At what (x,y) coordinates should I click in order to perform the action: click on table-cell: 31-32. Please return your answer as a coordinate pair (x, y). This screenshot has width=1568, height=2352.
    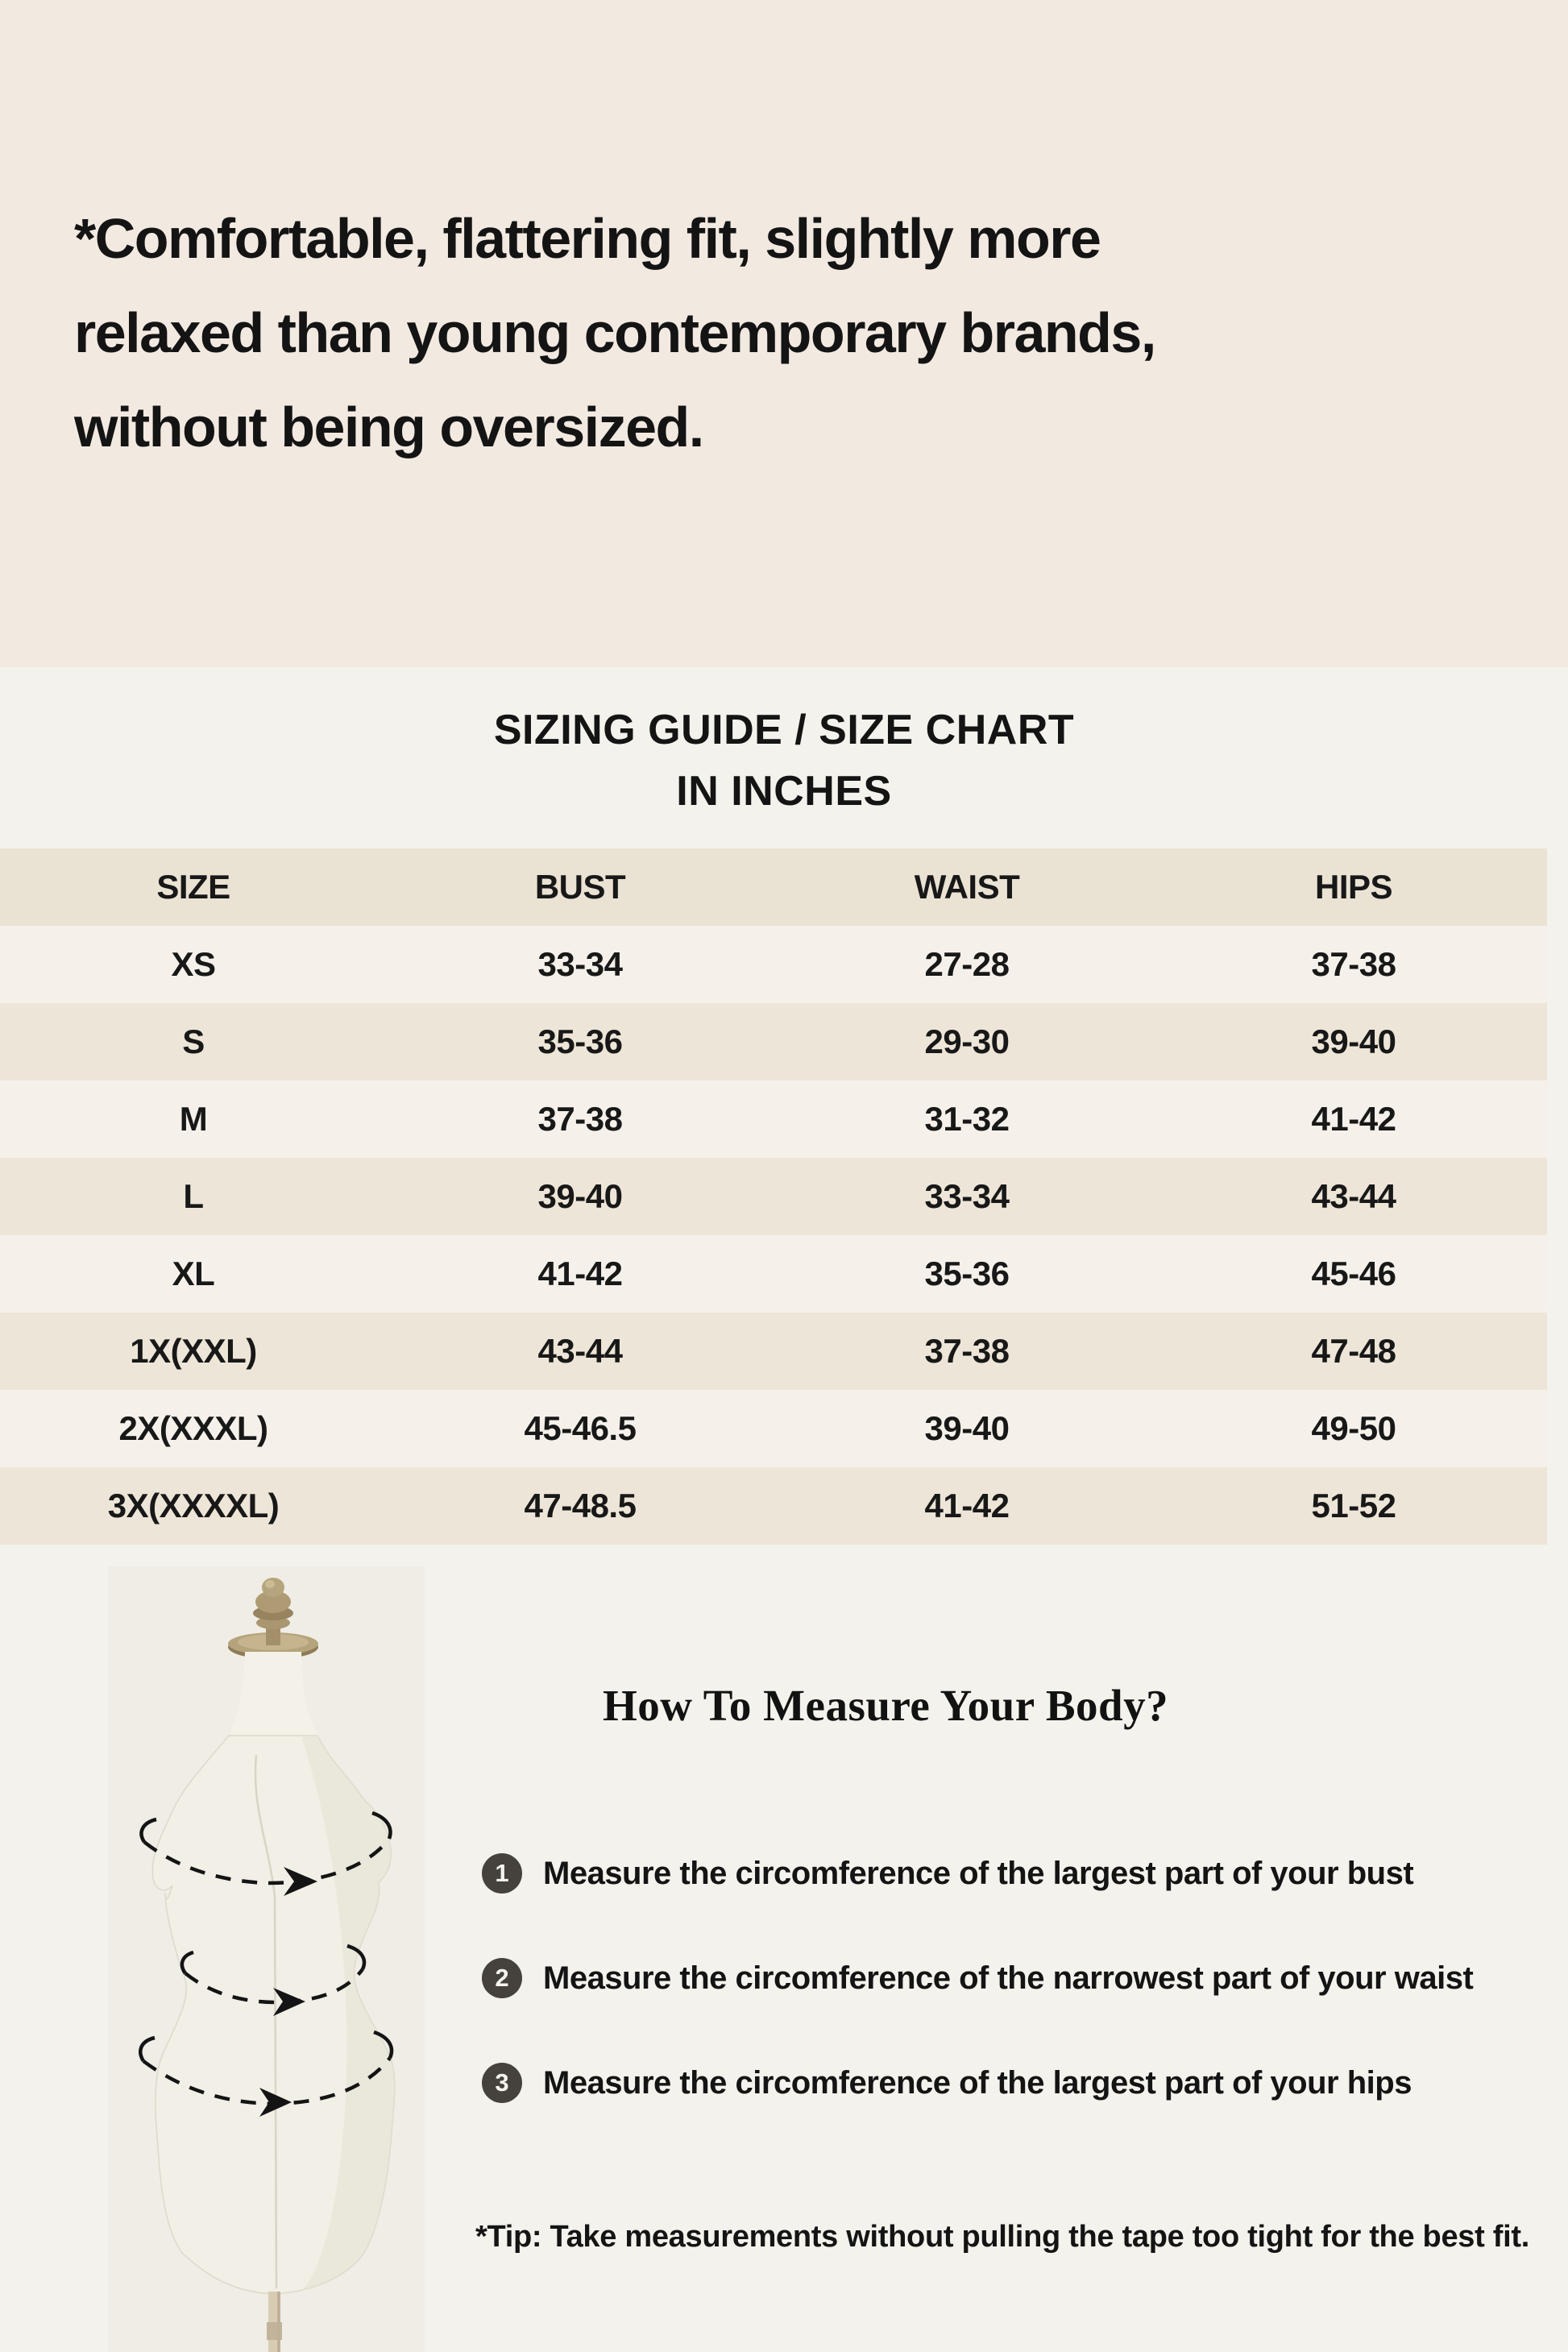
    Looking at the image, I should click on (967, 1119).